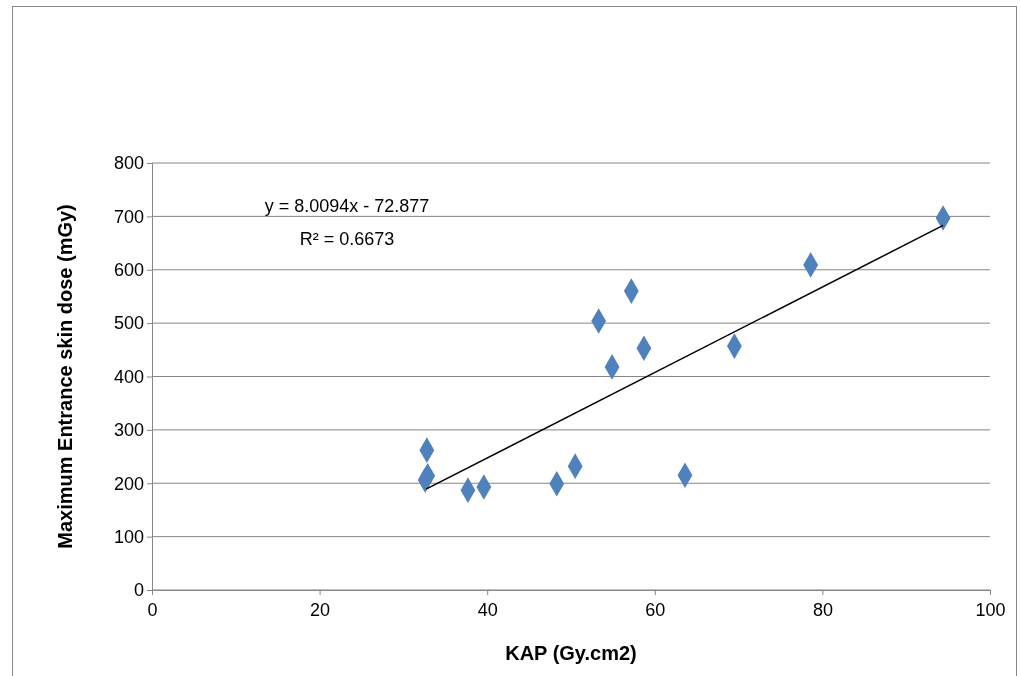  Describe the element at coordinates (347, 239) in the screenshot. I see `annotation: R² = 0.6673` at that location.